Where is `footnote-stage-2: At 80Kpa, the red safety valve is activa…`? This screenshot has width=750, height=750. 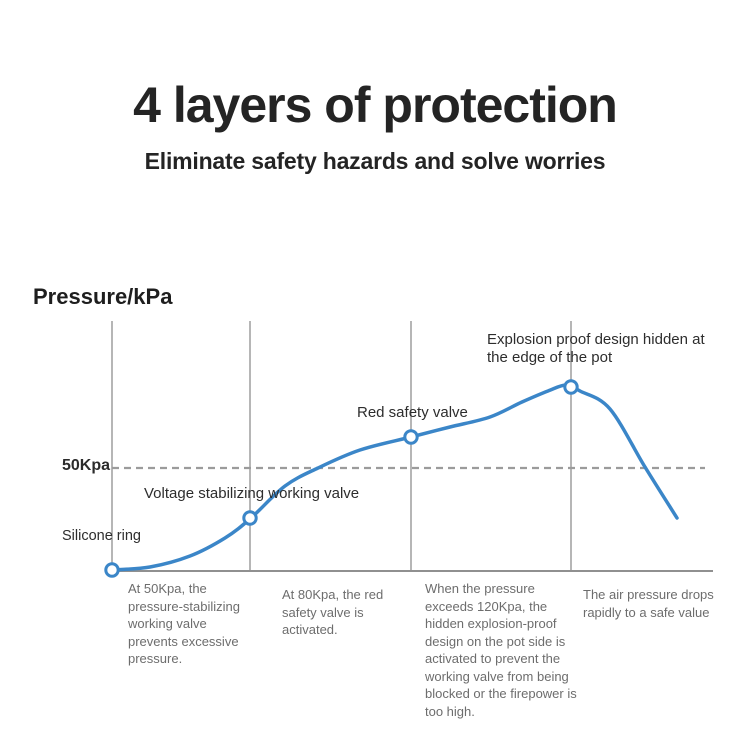 footnote-stage-2: At 80Kpa, the red safety valve is activa… is located at coordinates (333, 612).